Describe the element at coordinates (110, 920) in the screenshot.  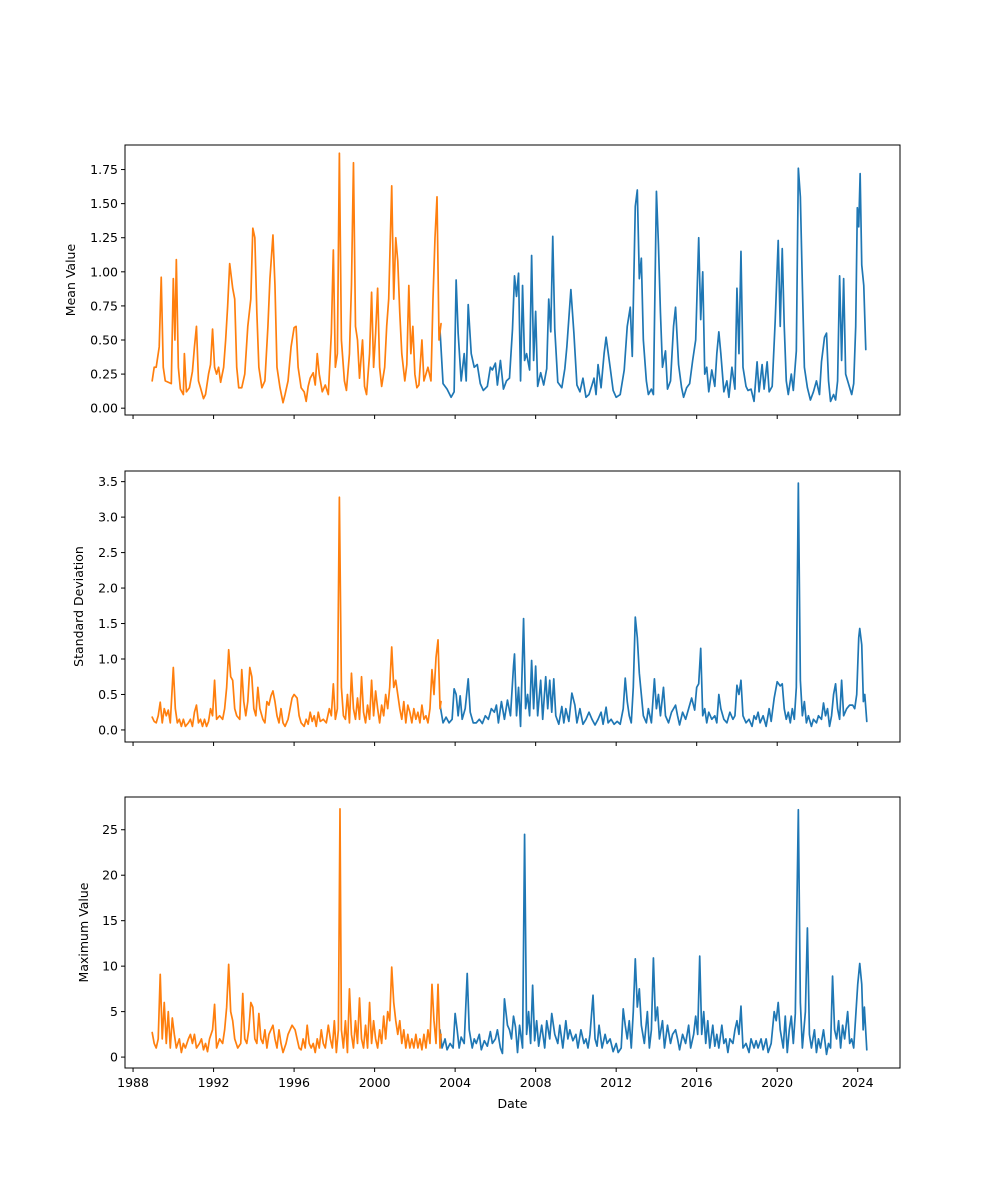
I see `y-tick-label: 15` at that location.